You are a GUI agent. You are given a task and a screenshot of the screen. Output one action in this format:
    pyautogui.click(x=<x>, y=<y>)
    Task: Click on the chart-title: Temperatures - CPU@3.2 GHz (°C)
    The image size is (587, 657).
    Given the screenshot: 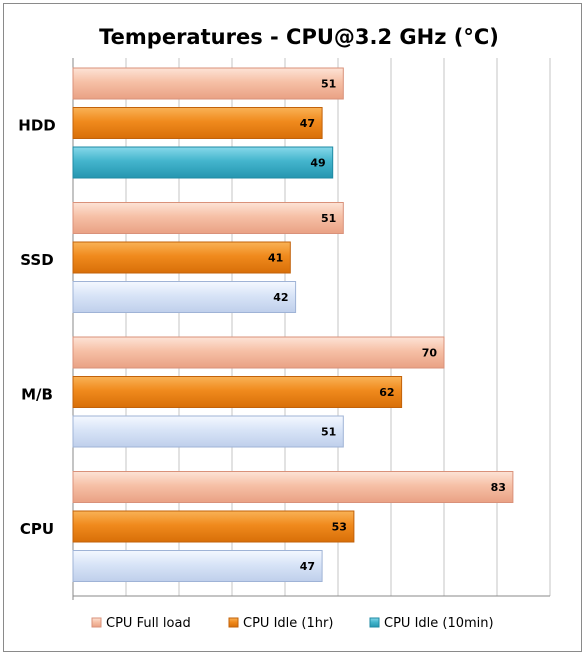 What is the action you would take?
    pyautogui.click(x=299, y=37)
    